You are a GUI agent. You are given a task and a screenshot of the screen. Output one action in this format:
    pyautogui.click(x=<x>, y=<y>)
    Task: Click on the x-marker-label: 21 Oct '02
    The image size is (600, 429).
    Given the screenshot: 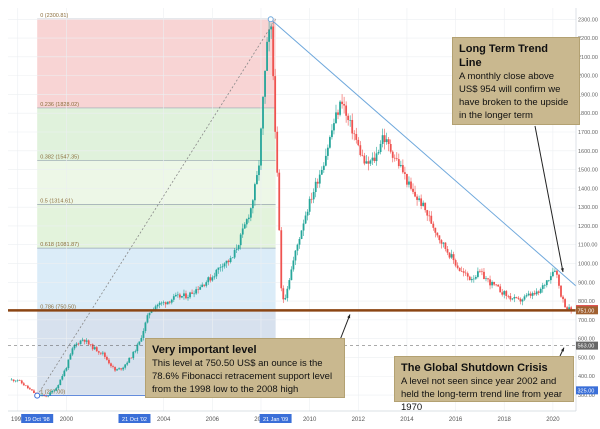 What is the action you would take?
    pyautogui.click(x=134, y=420)
    